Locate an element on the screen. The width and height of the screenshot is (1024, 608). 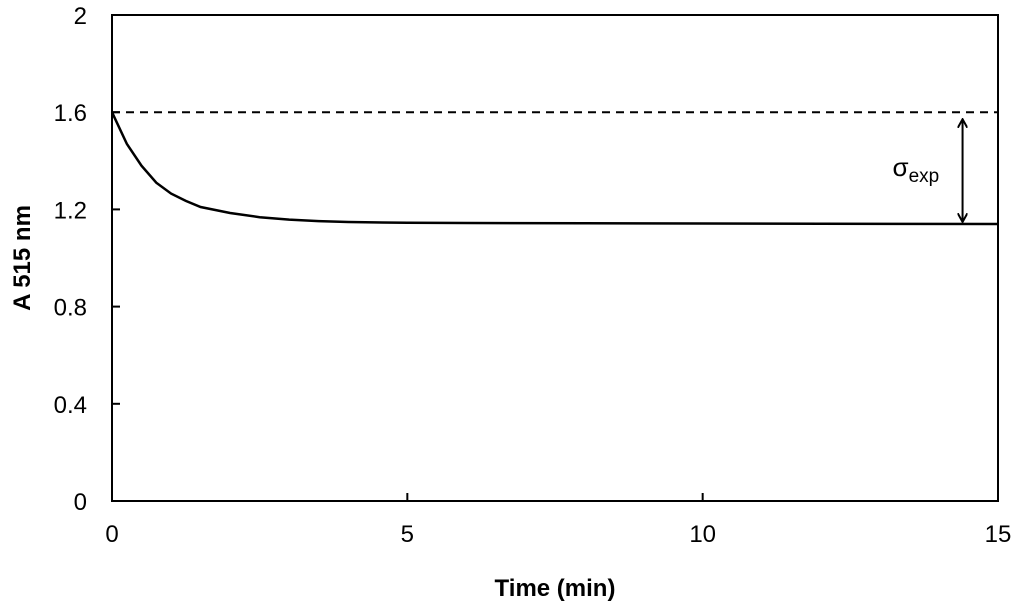
x-tick-label: 5 is located at coordinates (407, 534).